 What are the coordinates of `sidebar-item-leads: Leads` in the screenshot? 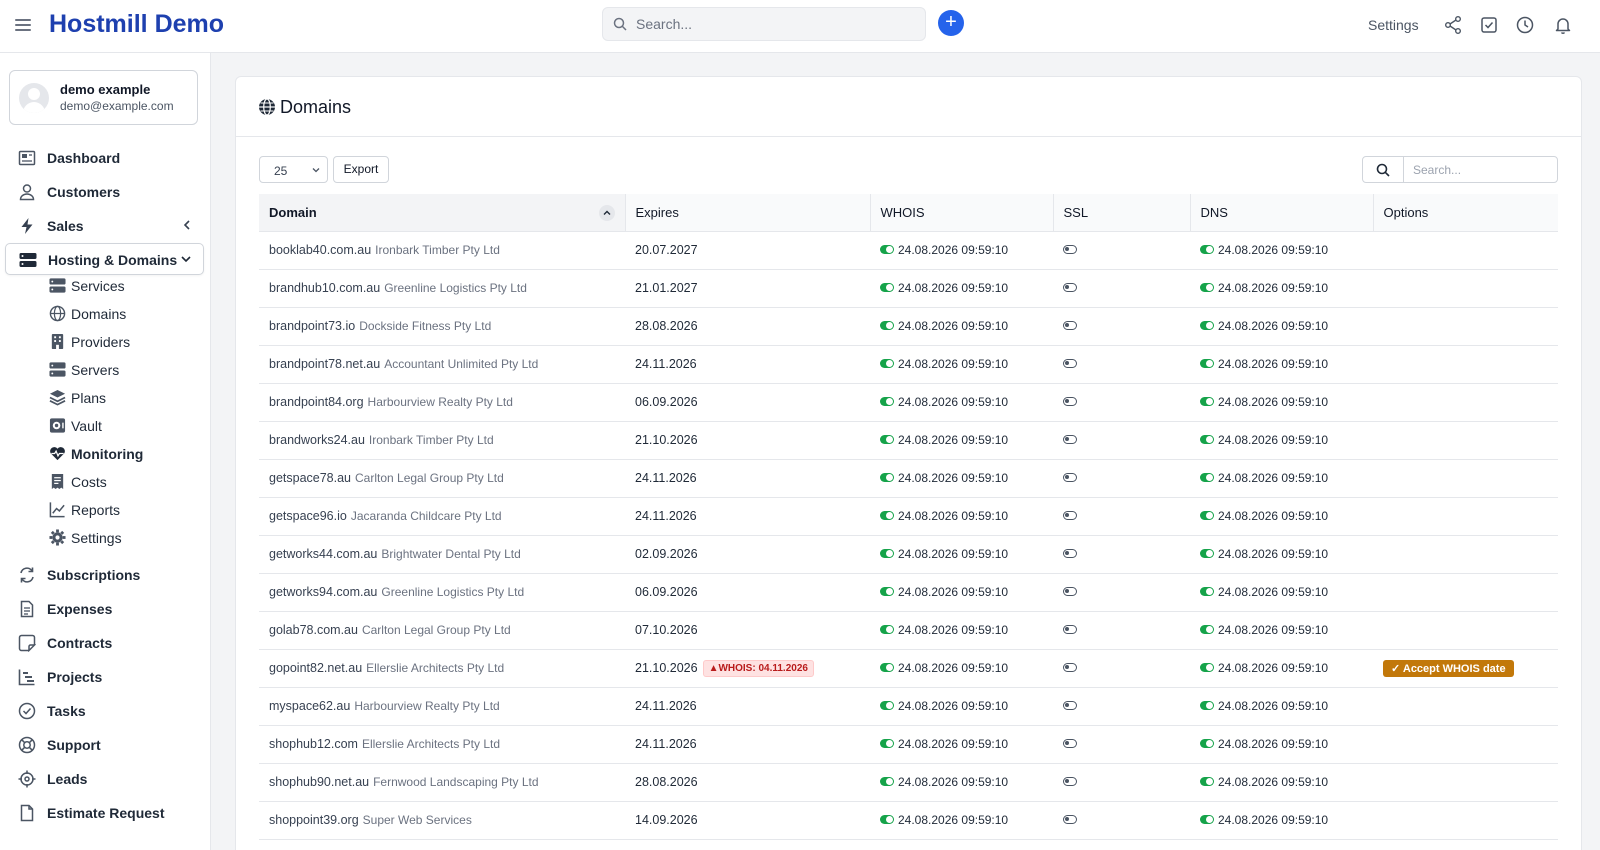 It's located at (104, 779).